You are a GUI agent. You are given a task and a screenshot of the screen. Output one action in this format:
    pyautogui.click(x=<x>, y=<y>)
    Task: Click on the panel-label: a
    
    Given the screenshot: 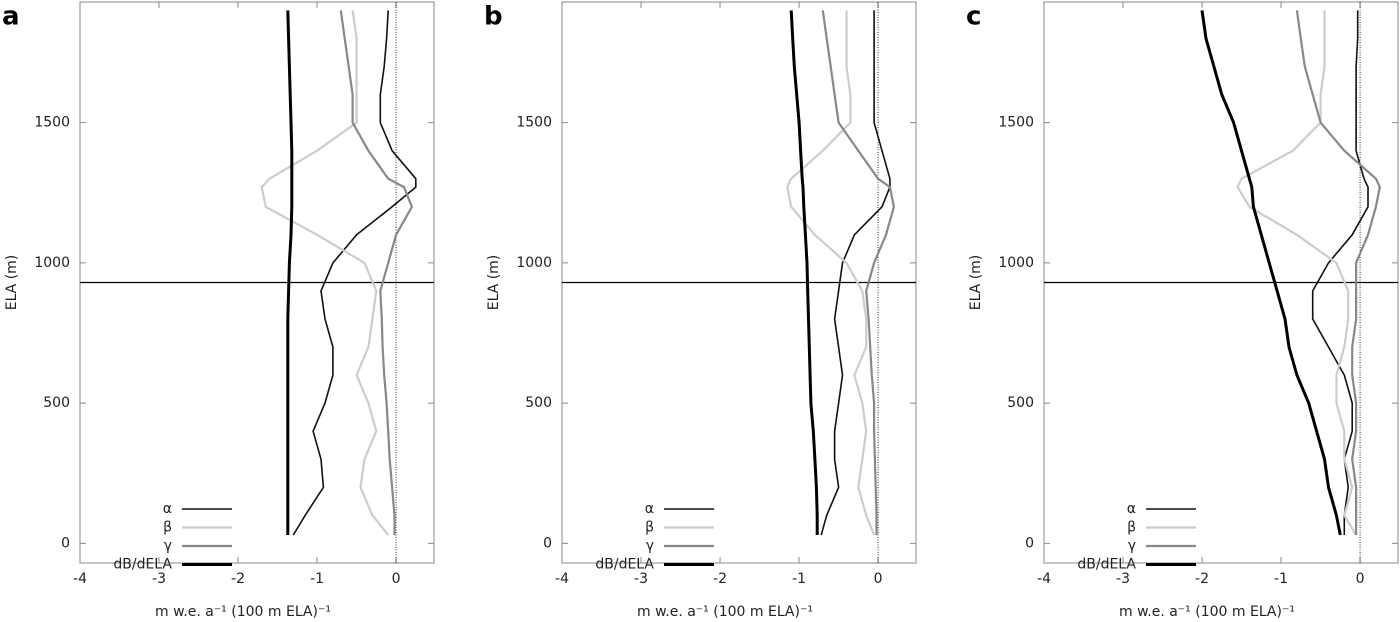 What is the action you would take?
    pyautogui.click(x=11, y=17)
    